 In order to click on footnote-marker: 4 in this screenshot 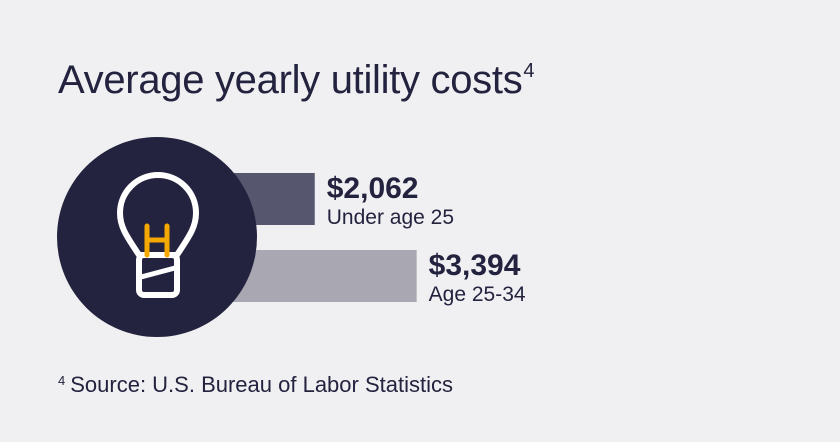, I will do `click(62, 380)`.